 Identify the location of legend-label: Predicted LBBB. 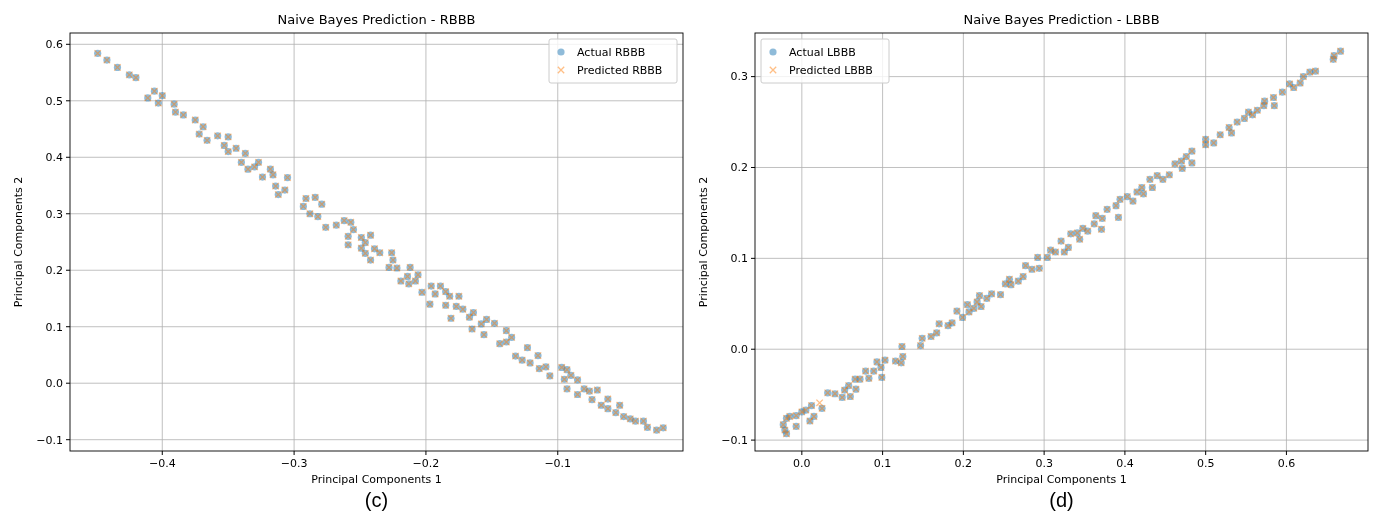
(831, 70).